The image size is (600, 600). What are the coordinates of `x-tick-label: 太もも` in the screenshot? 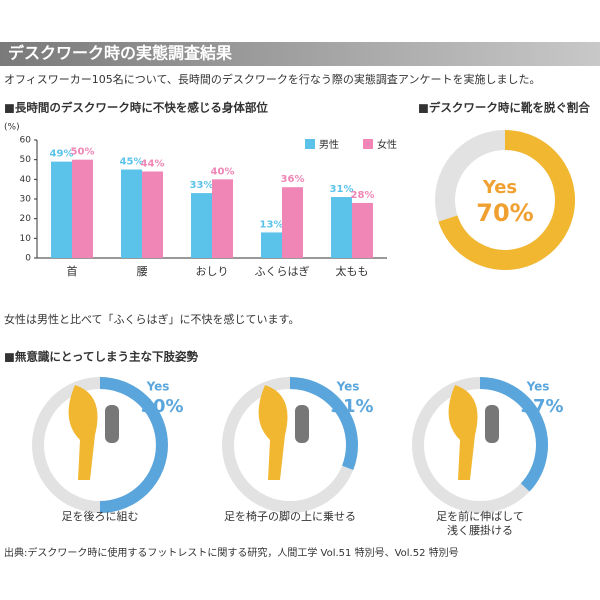 It's located at (352, 271).